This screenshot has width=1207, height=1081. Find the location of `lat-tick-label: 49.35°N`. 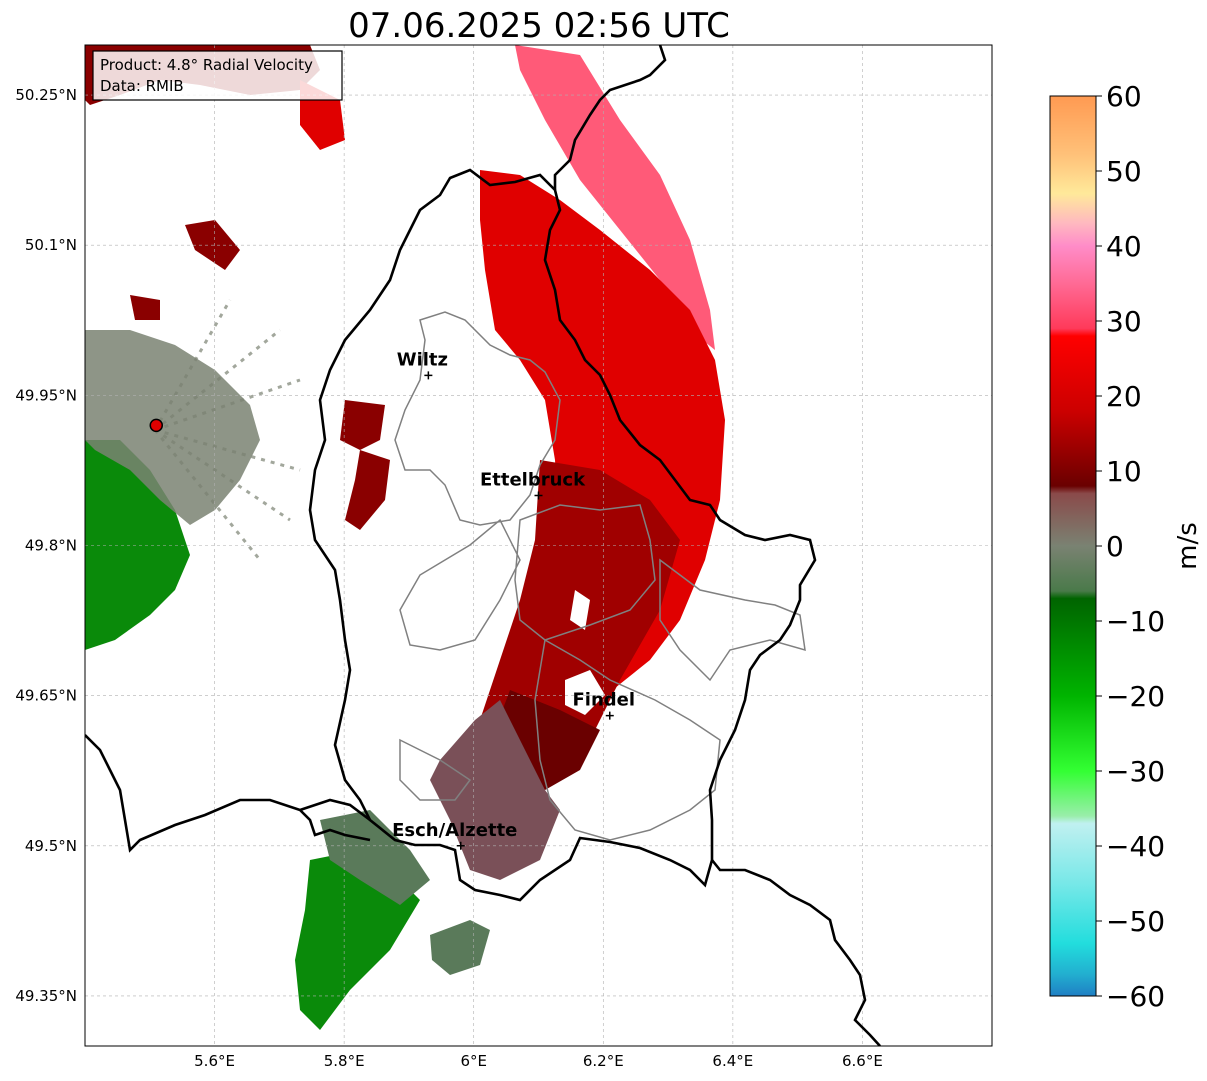

lat-tick-label: 49.35°N is located at coordinates (46, 996).